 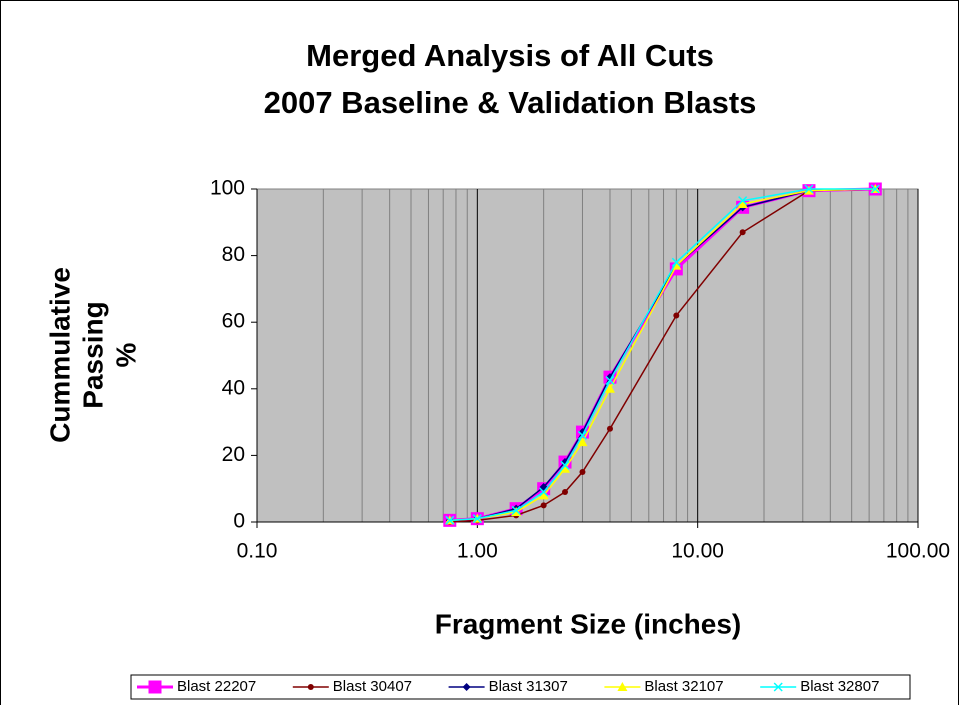 I want to click on x-axis-label: Fragment Size (inches), so click(x=588, y=623).